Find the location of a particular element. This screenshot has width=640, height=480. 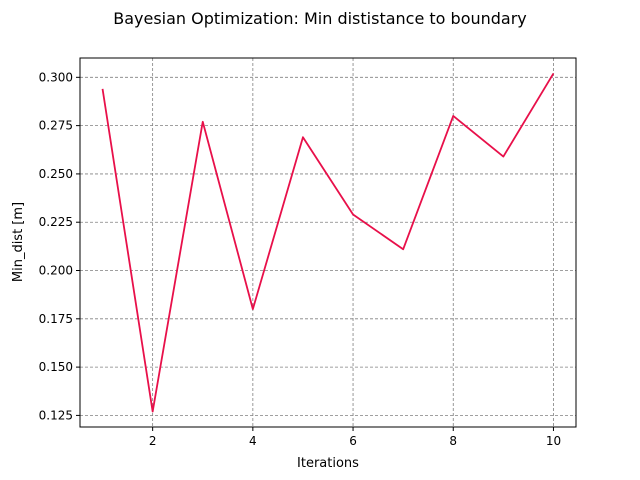

x-tick-label: 8 is located at coordinates (453, 441).